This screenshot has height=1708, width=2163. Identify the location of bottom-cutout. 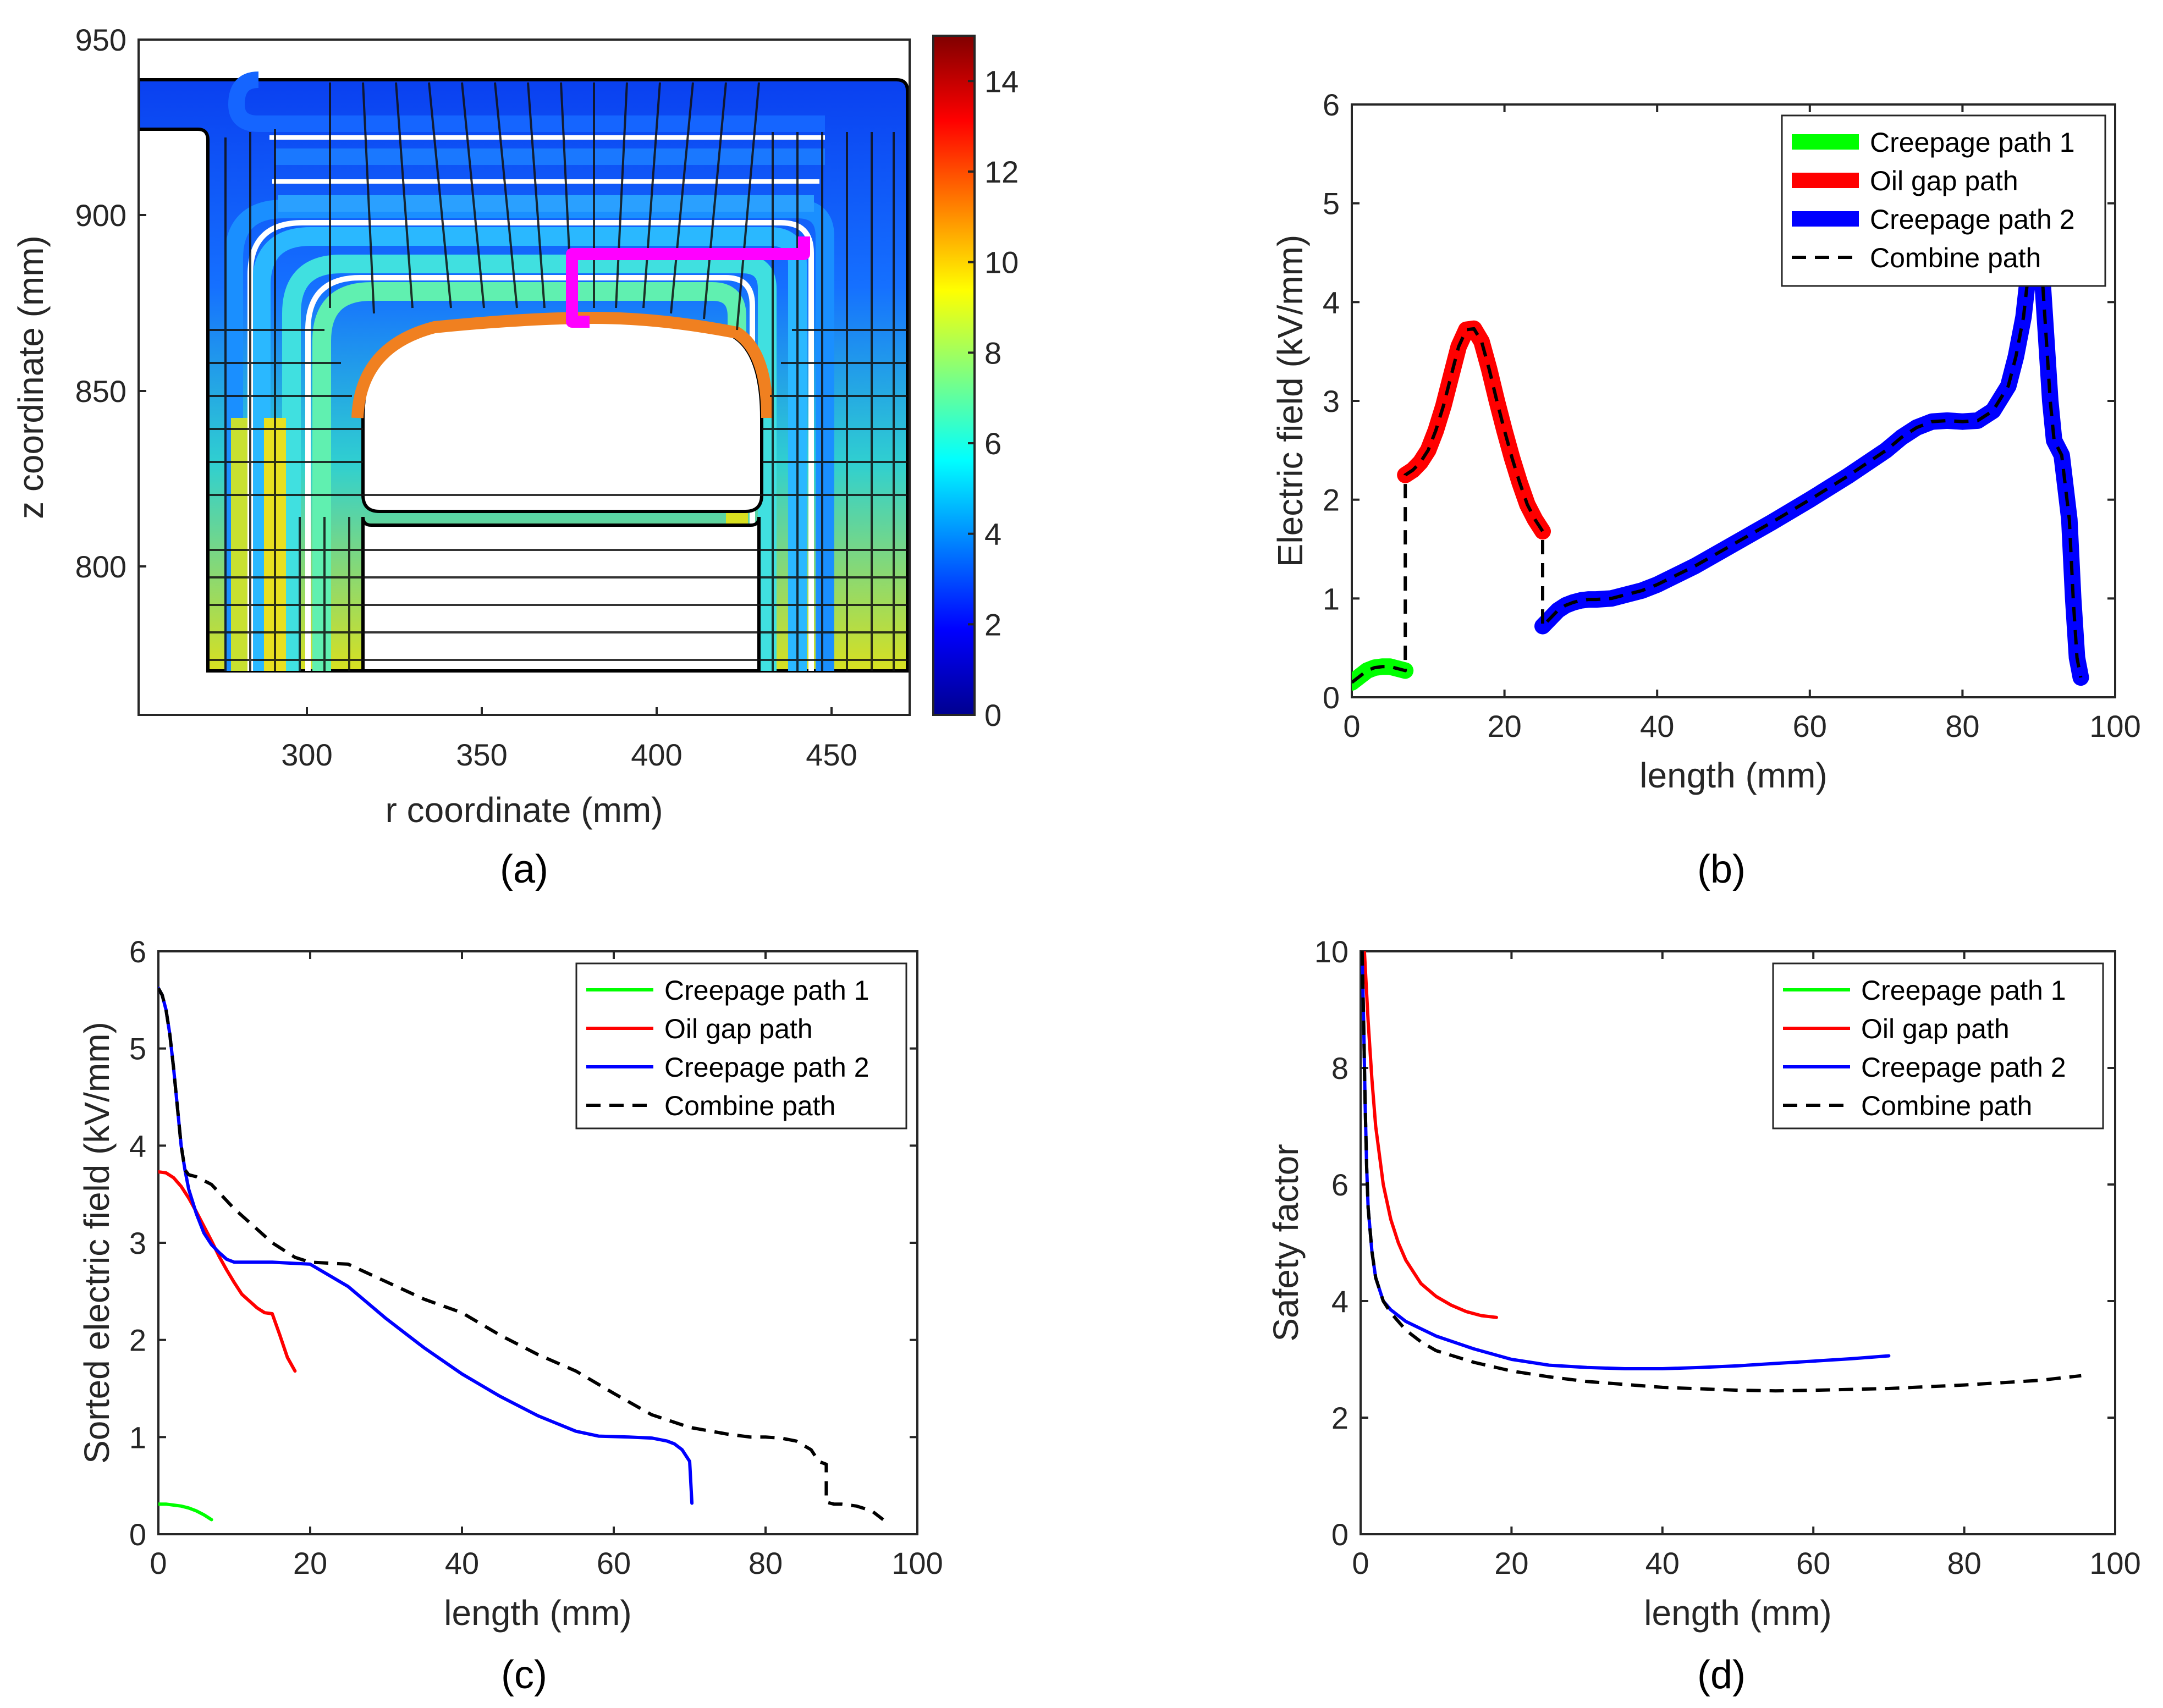
(561, 594).